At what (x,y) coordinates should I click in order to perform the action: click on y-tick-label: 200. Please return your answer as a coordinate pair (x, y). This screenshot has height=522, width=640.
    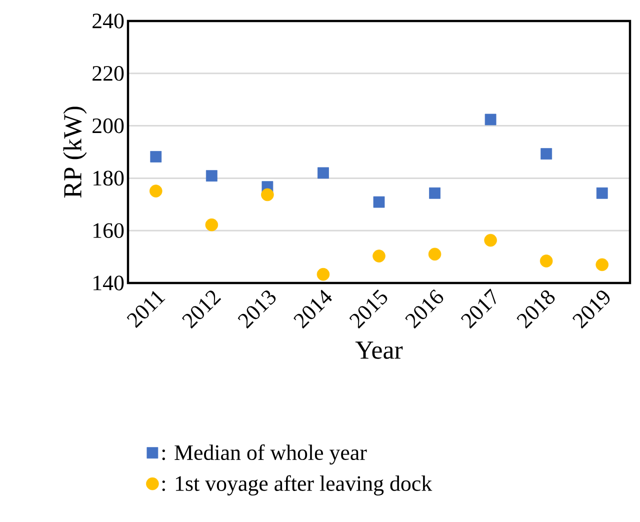
    Looking at the image, I should click on (108, 126).